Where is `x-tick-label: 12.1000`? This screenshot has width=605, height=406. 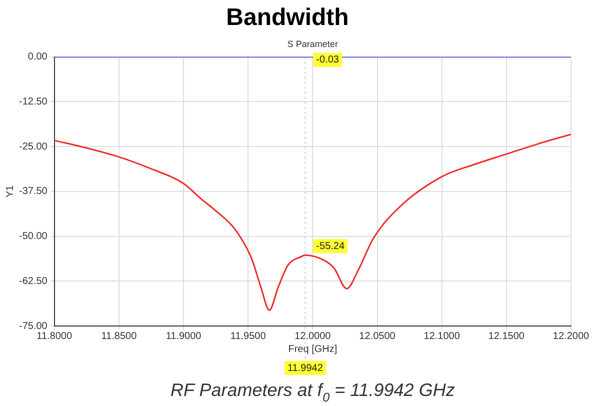 x-tick-label: 12.1000 is located at coordinates (442, 336).